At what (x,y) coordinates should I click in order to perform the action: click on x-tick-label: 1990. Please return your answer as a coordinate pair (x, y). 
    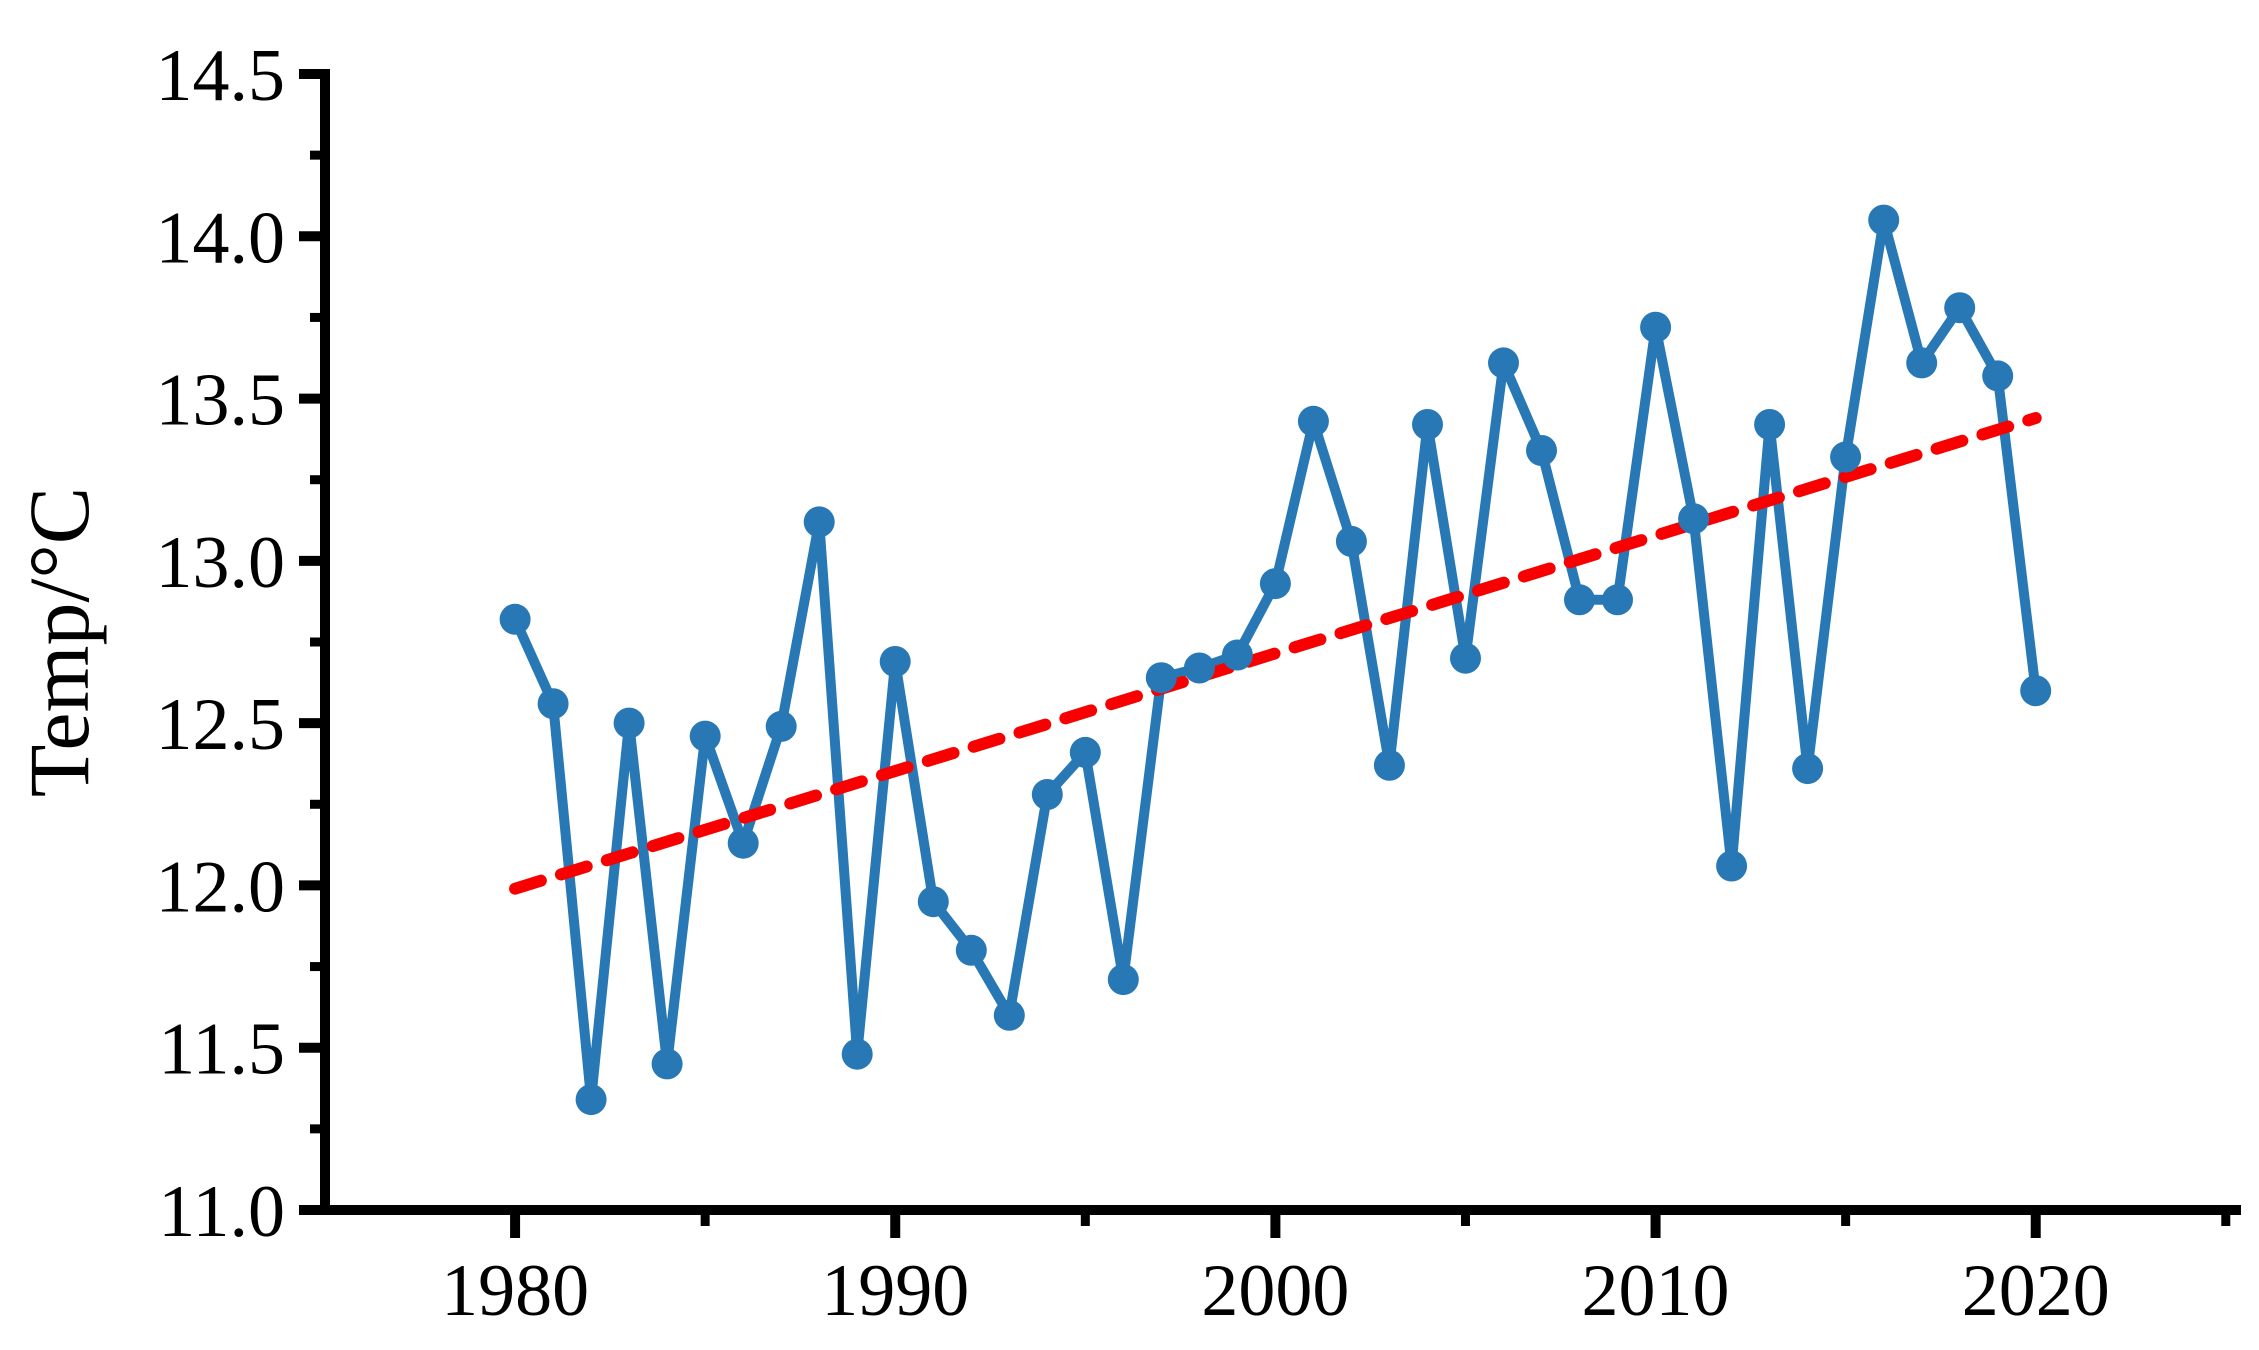
    Looking at the image, I should click on (895, 1291).